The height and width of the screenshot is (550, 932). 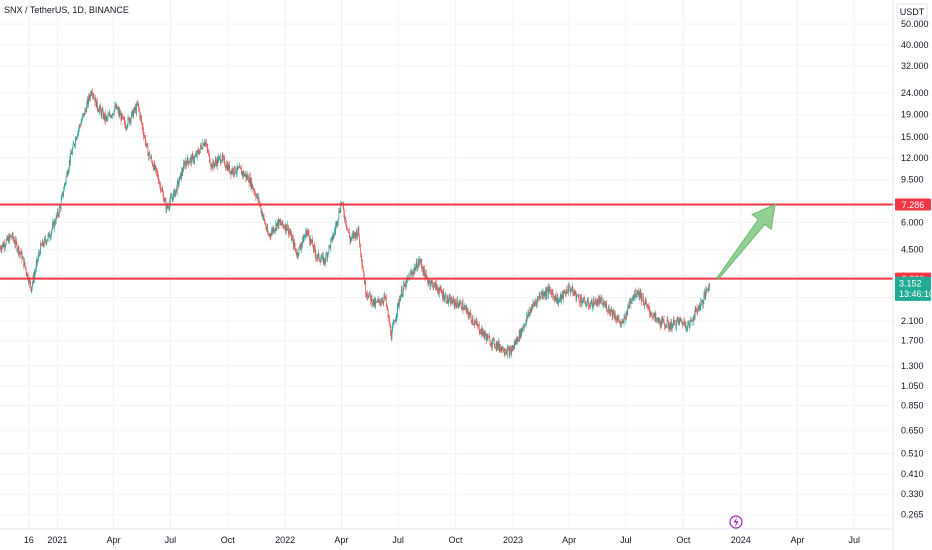 What do you see at coordinates (912, 341) in the screenshot?
I see `y-tick-label: 1.700` at bounding box center [912, 341].